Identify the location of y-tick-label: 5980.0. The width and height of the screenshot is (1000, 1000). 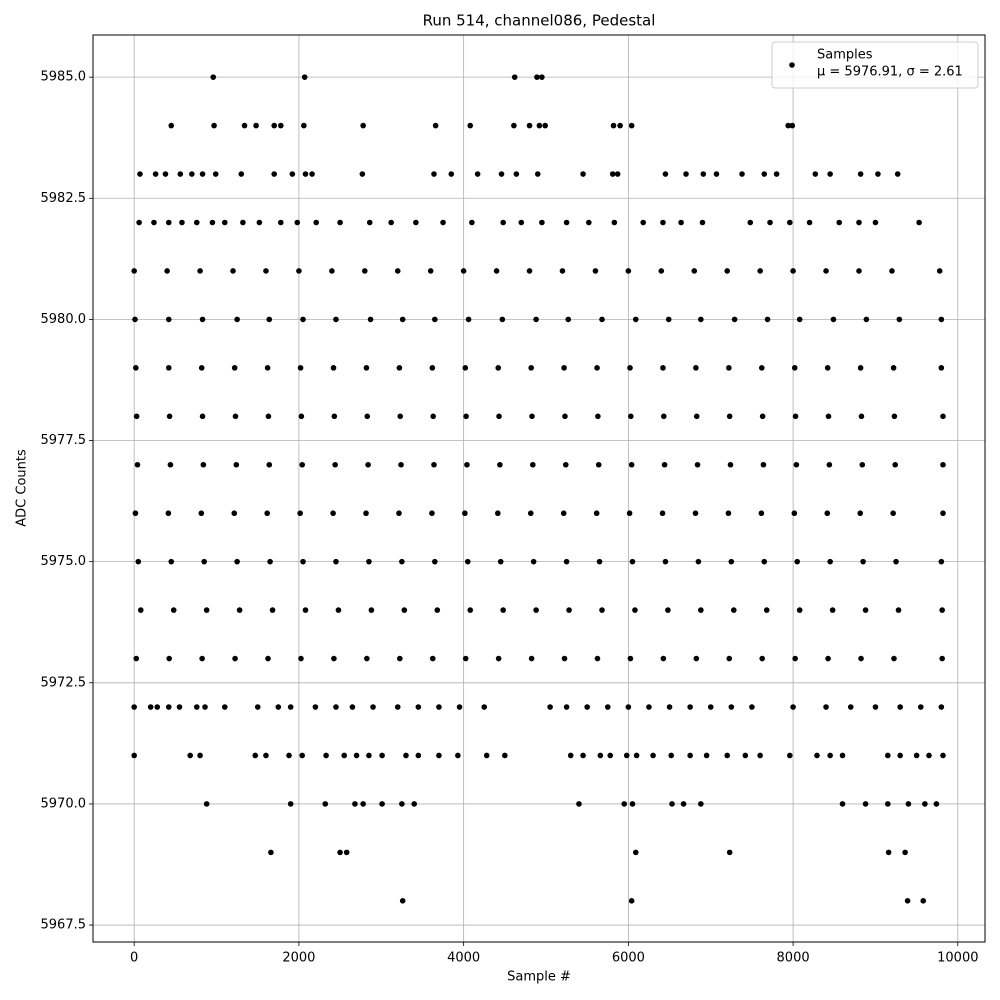
(64, 319).